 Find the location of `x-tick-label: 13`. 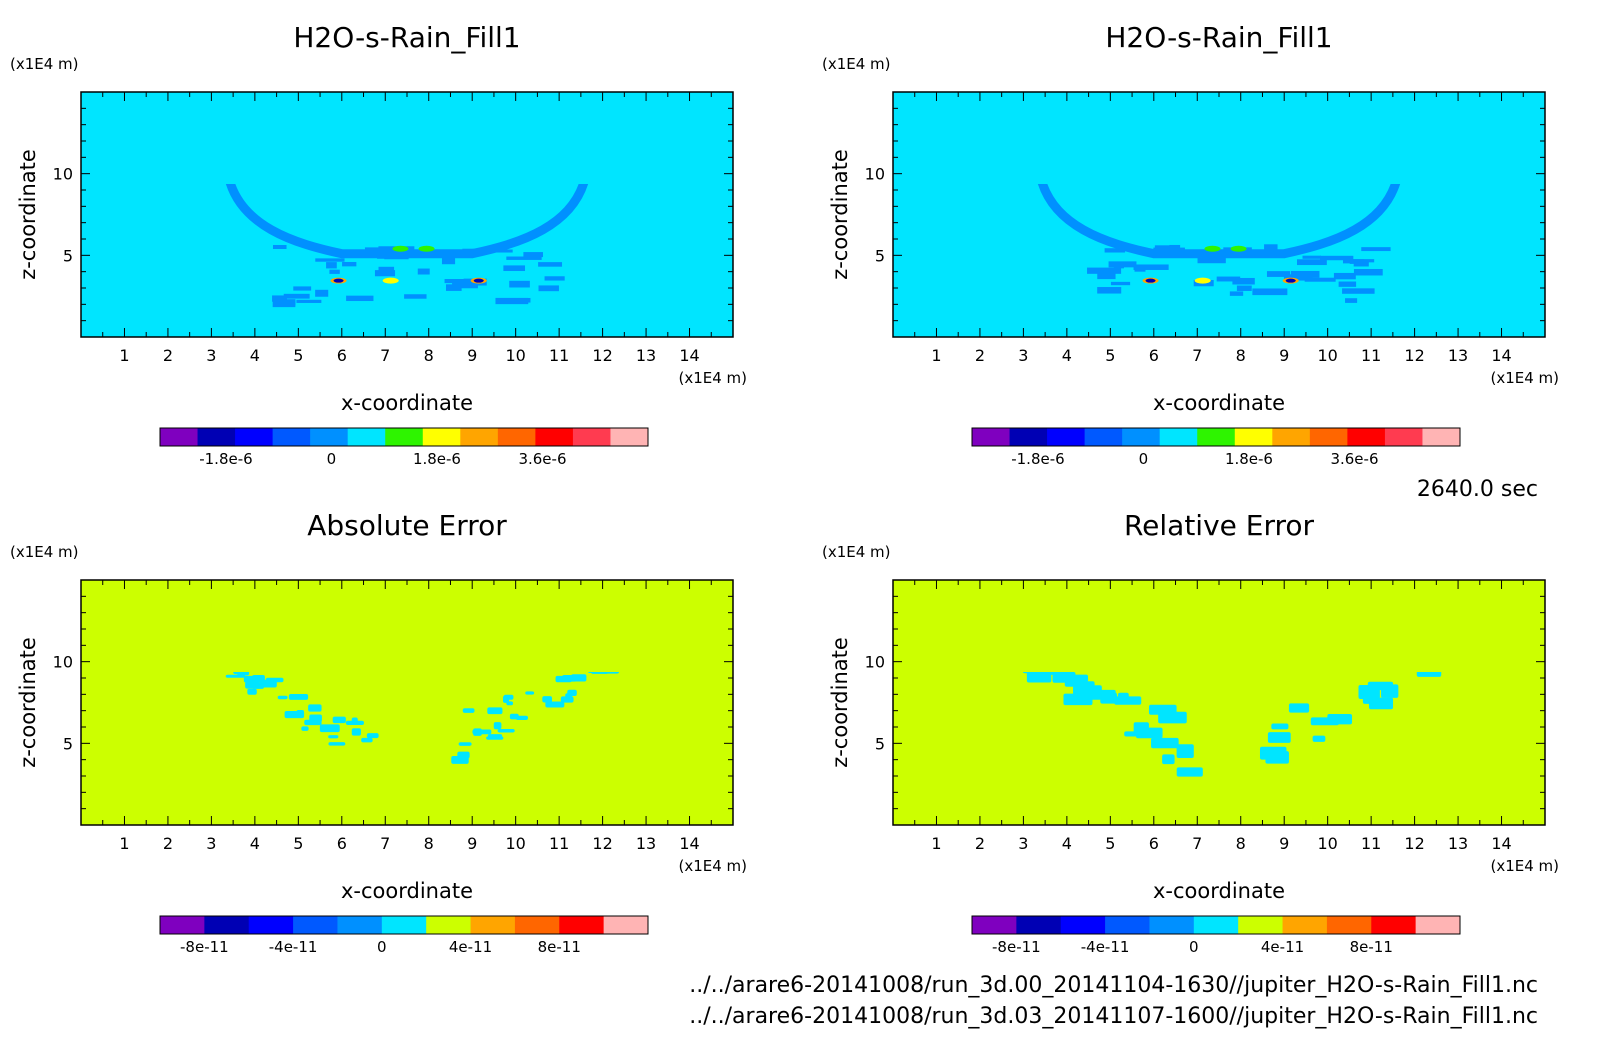

x-tick-label: 13 is located at coordinates (646, 843).